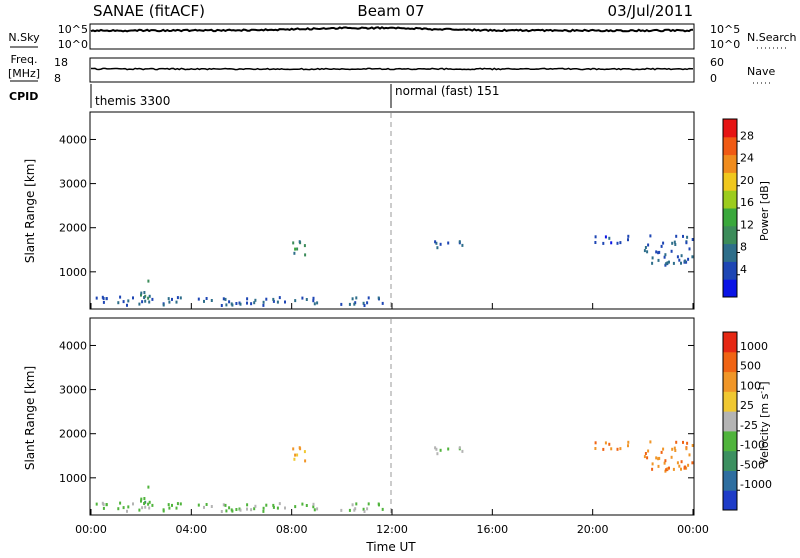 This screenshot has height=558, width=800. What do you see at coordinates (73, 345) in the screenshot?
I see `velocity-ytick-label: 4000` at bounding box center [73, 345].